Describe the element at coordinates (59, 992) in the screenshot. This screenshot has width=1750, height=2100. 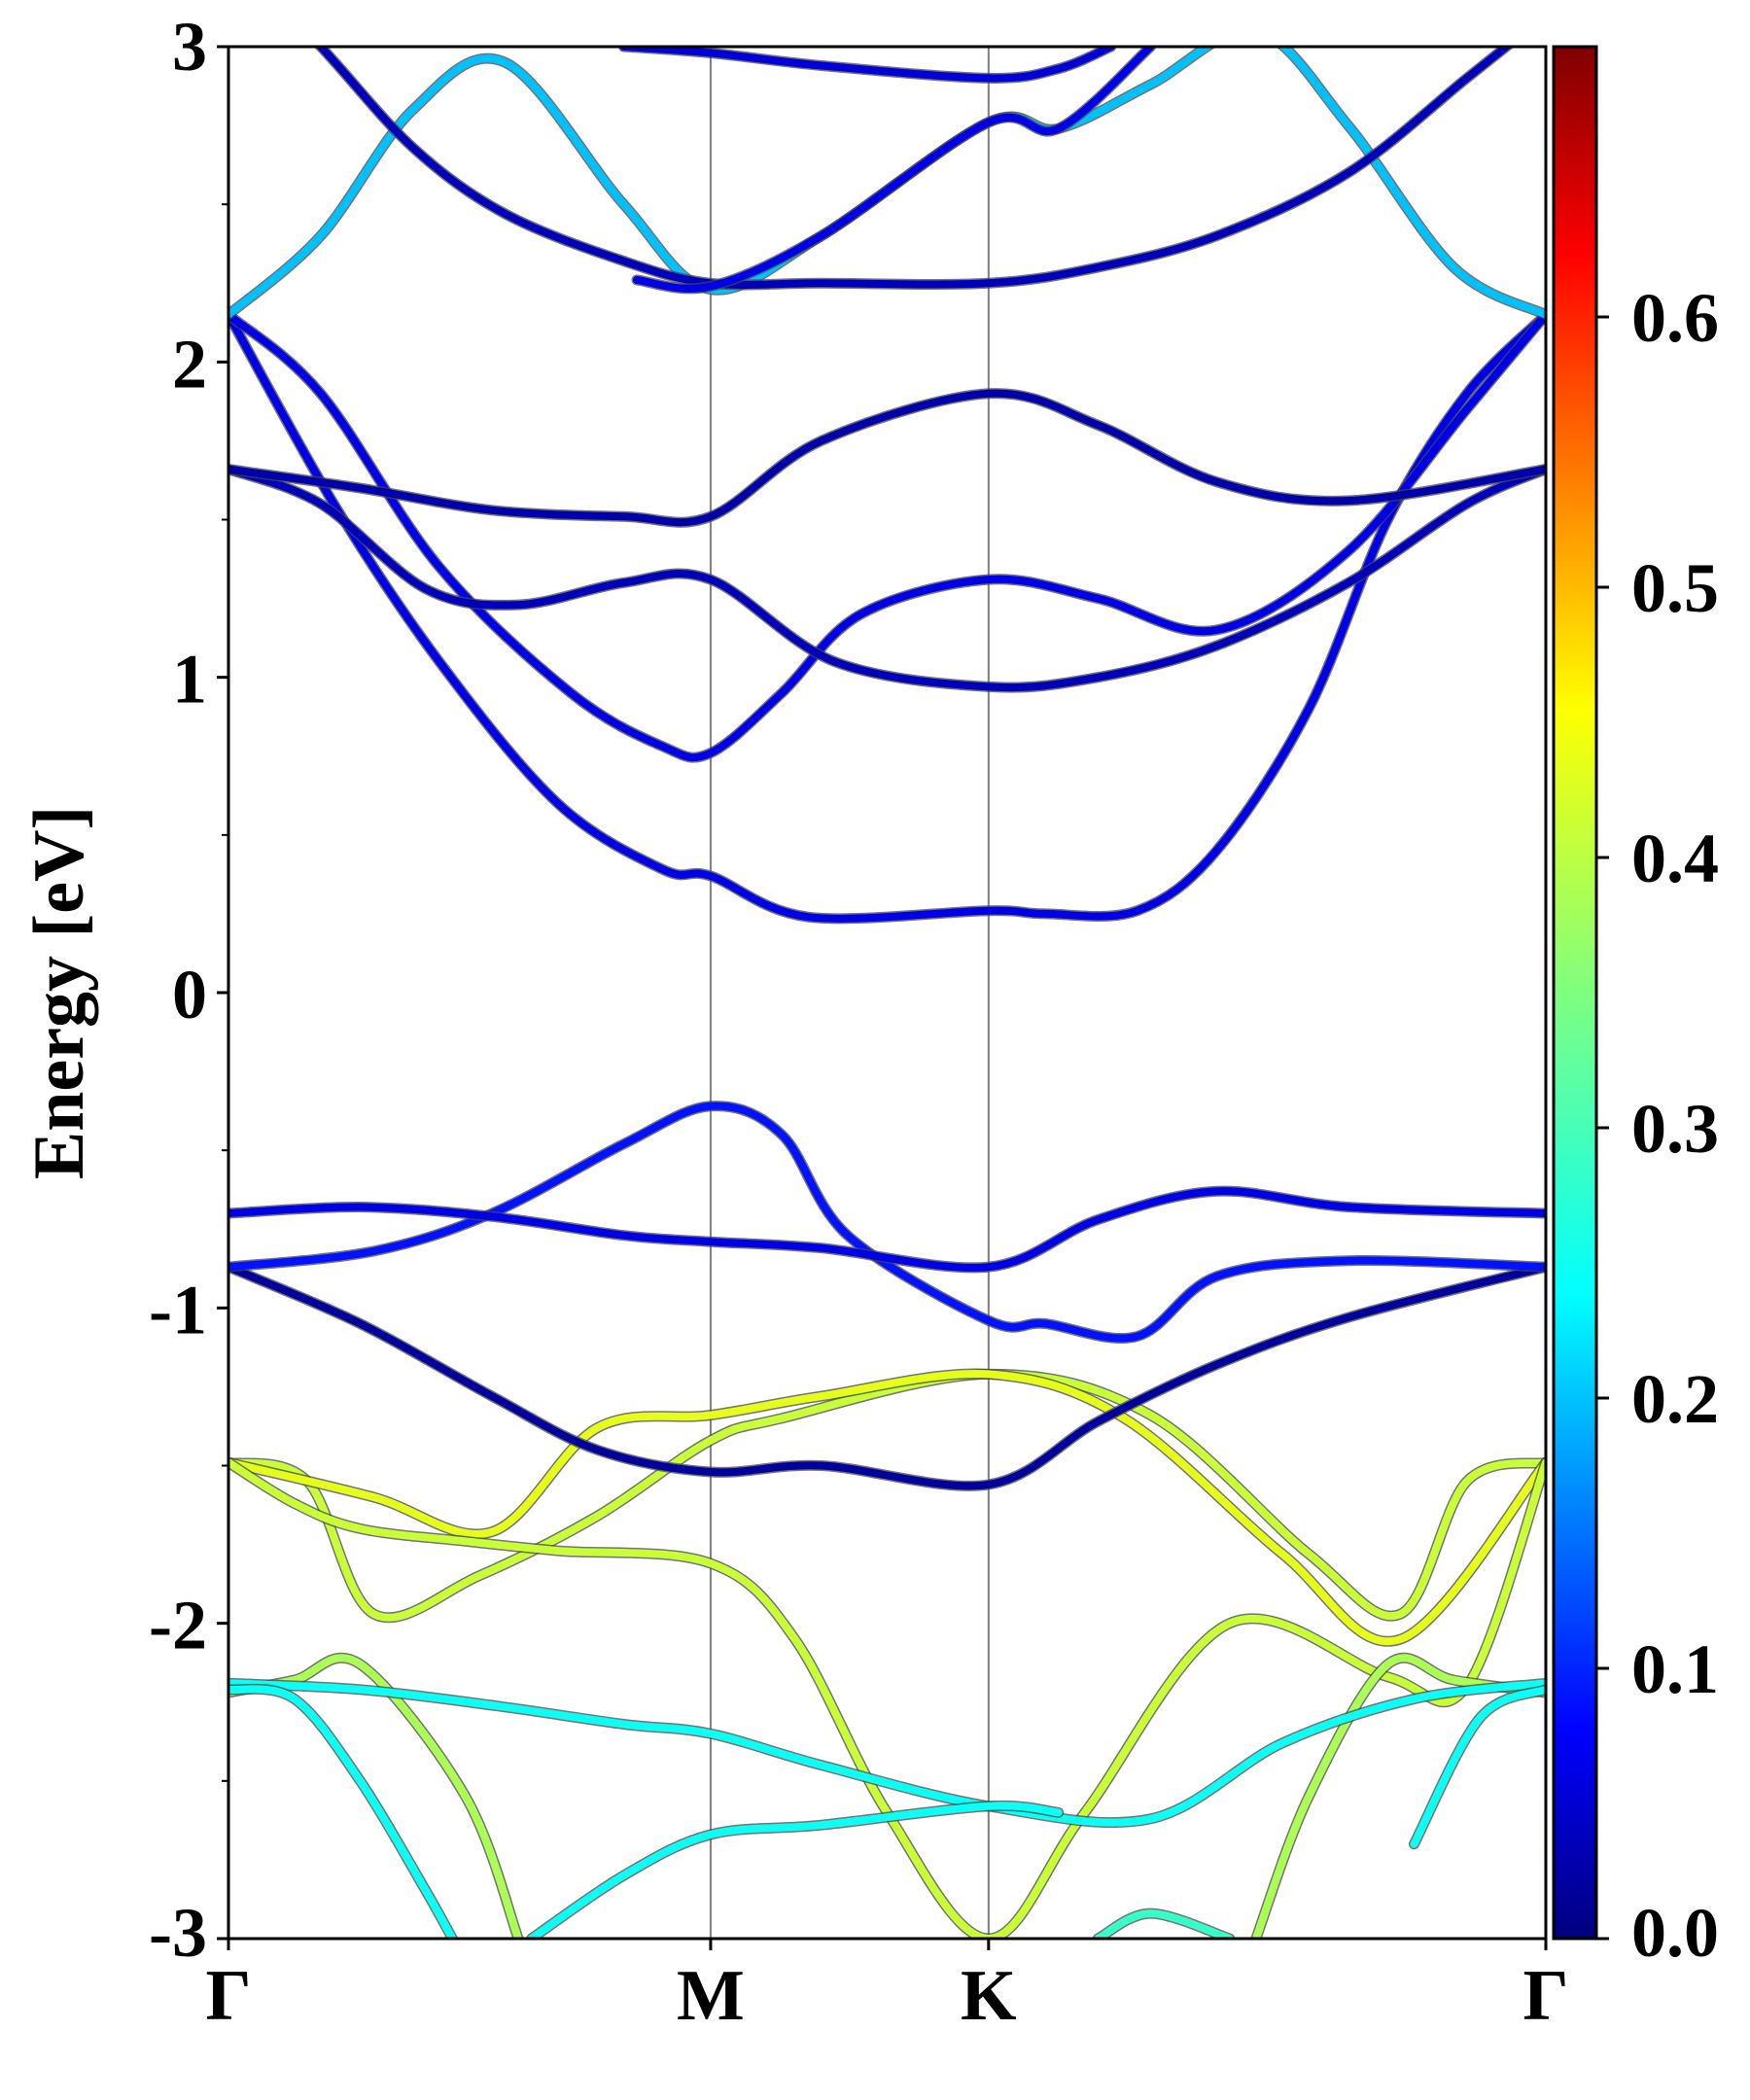
I see `y-axis-label: Energy [eV]` at that location.